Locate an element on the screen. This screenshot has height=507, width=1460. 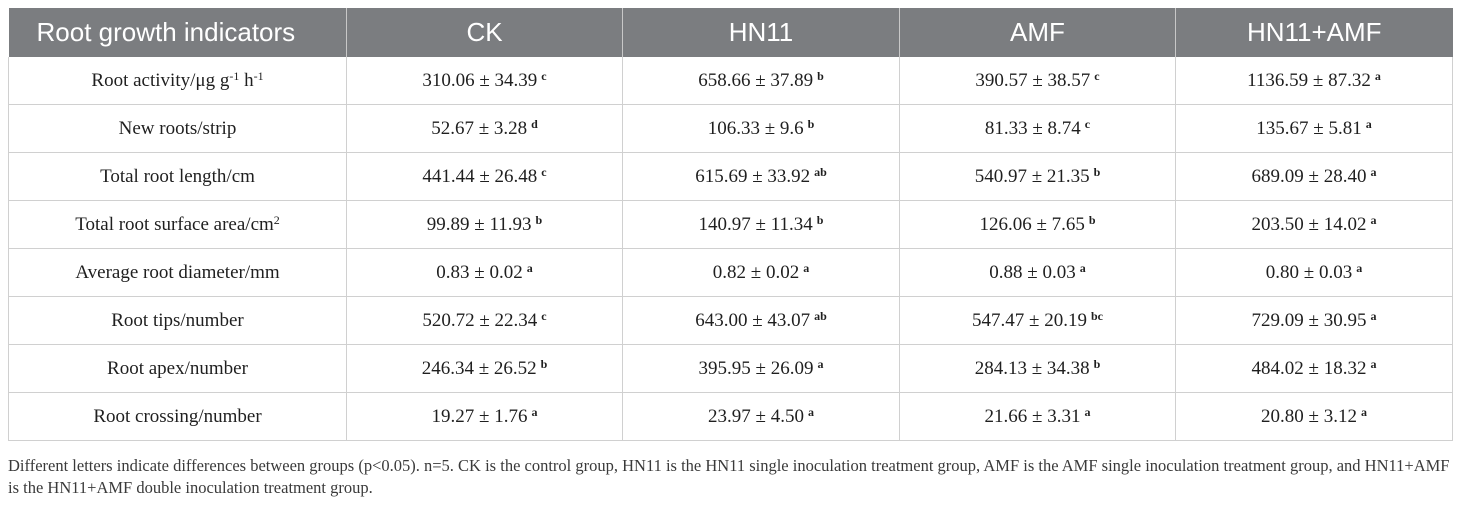
value-cell-ck: 99.89 ± 11.93 b is located at coordinates (484, 224).